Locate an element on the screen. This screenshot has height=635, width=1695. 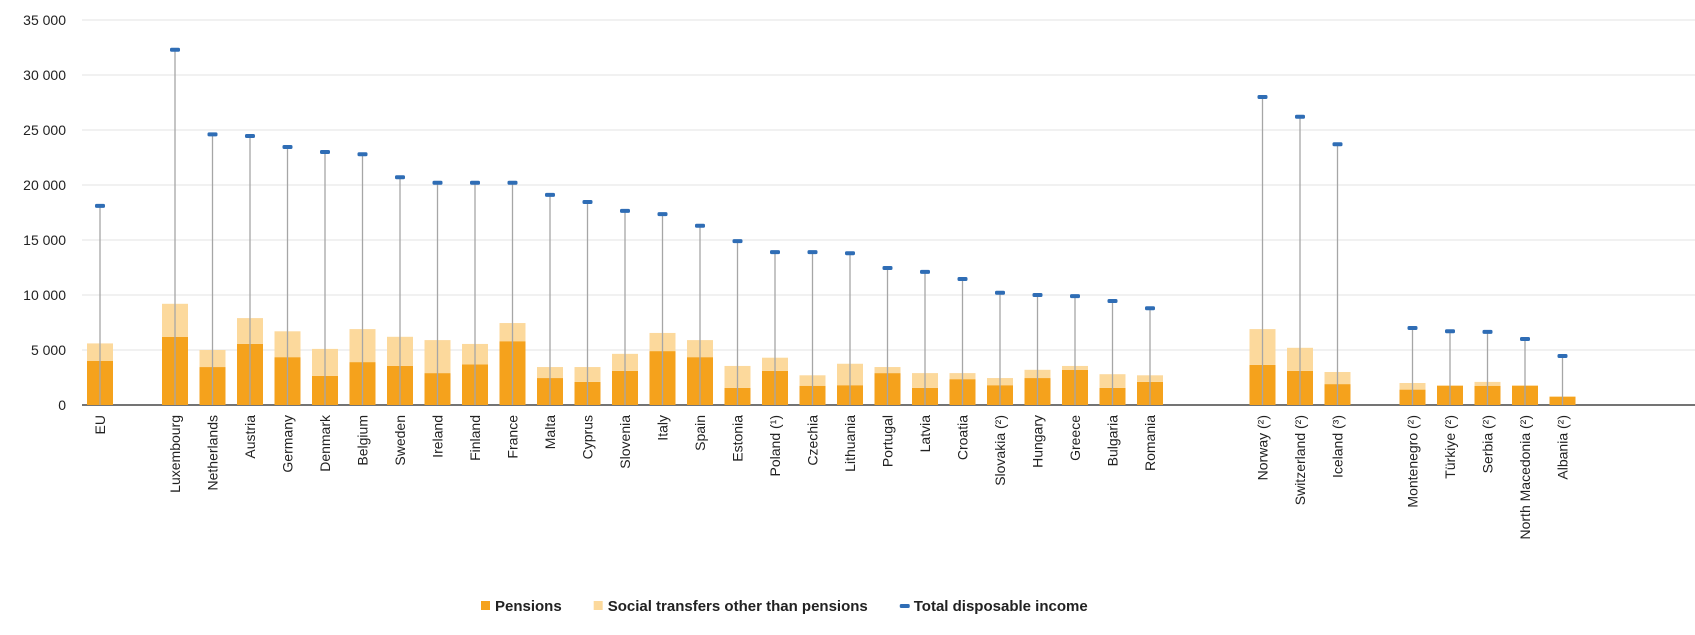
y-tick-label: 5 000 is located at coordinates (48, 350).